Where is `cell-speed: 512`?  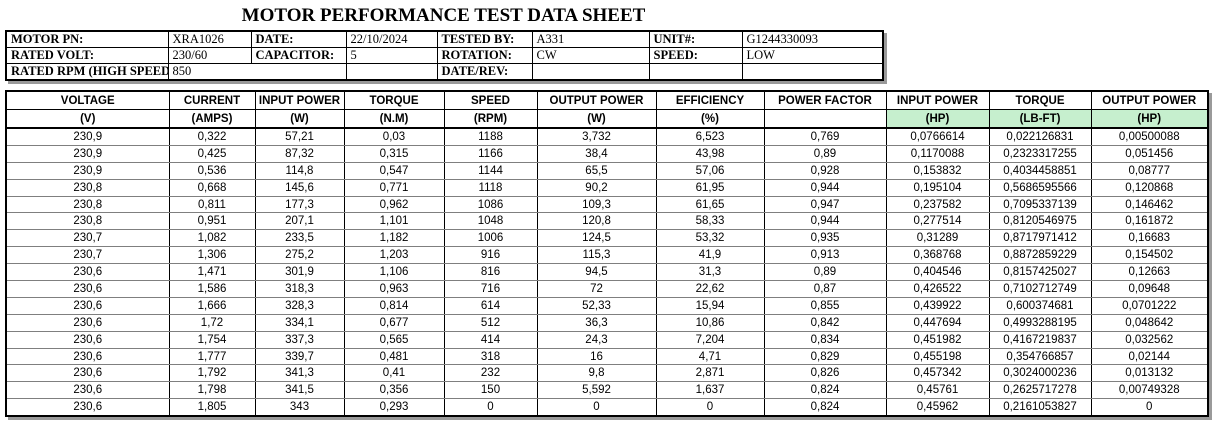
cell-speed: 512 is located at coordinates (490, 322).